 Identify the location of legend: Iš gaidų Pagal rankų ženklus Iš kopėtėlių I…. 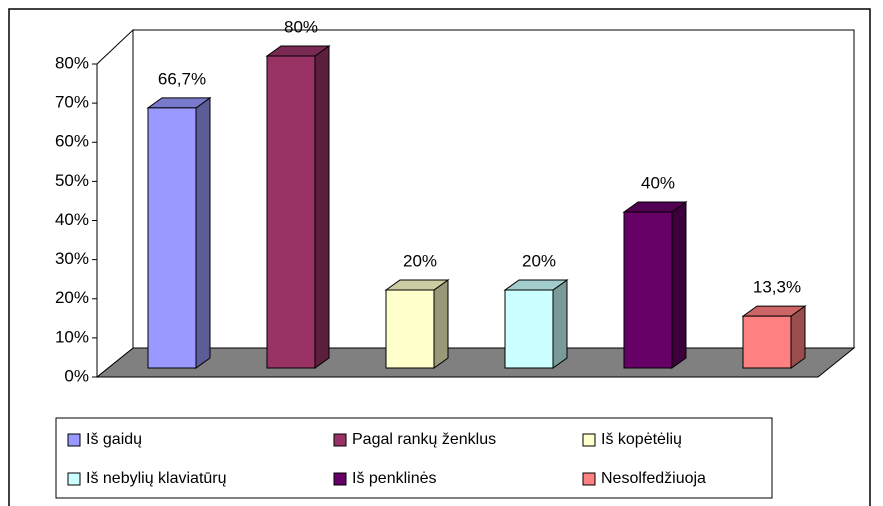
(386, 459).